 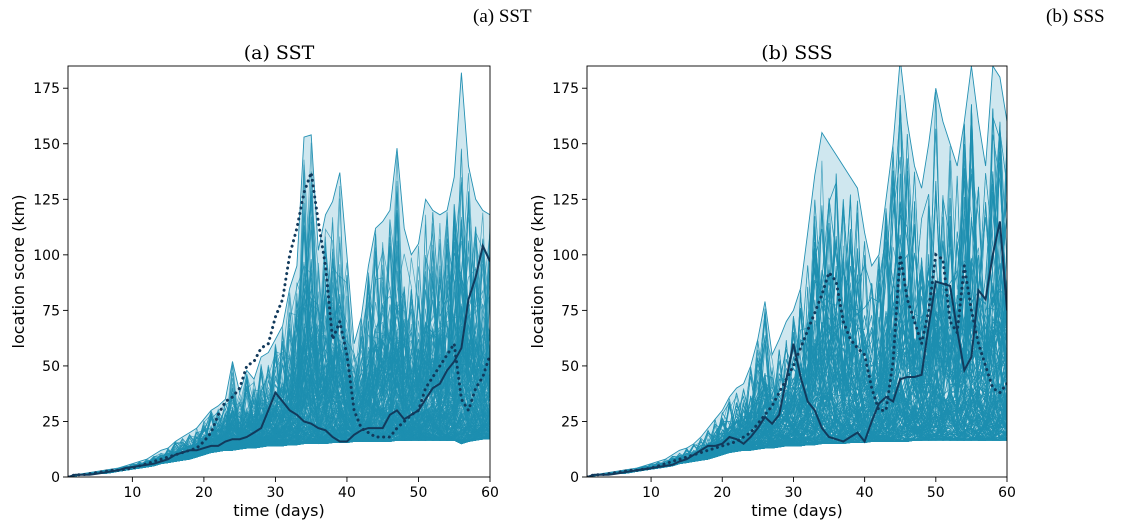 I want to click on figure-caption-a: (a) SST, so click(x=502, y=16).